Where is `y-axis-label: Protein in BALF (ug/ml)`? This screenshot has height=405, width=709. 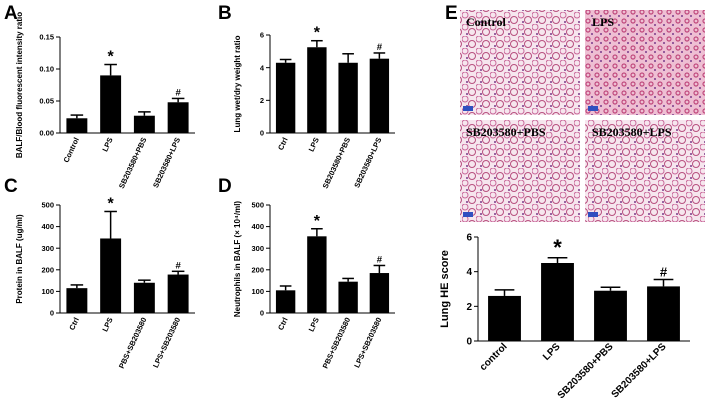
y-axis-label: Protein in BALF (ug/ml) is located at coordinates (19, 259).